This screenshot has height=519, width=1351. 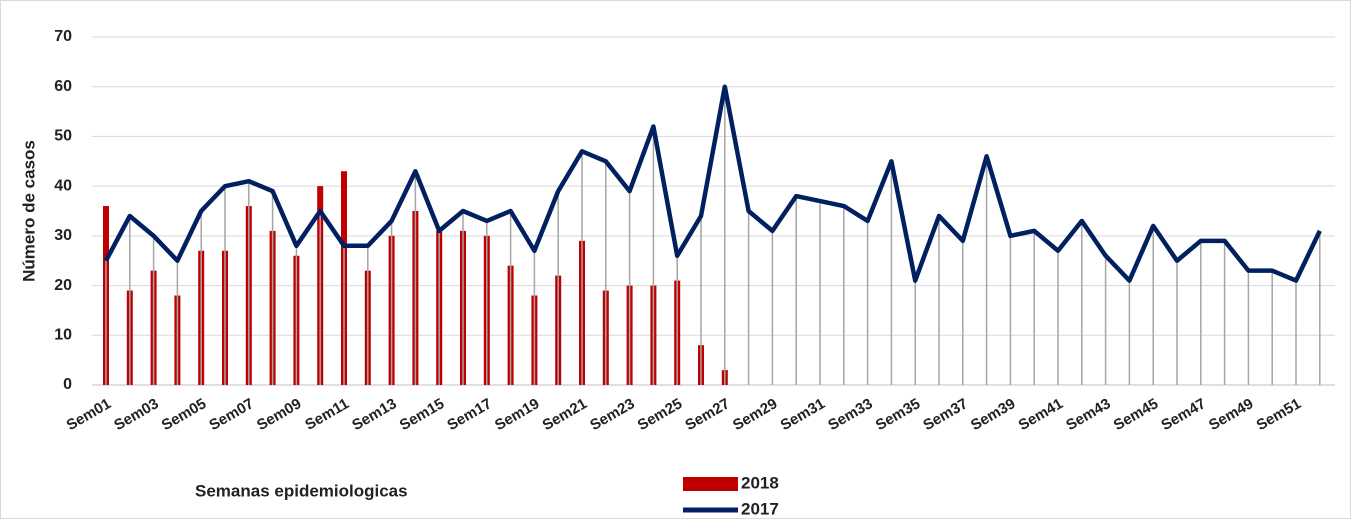 What do you see at coordinates (707, 414) in the screenshot?
I see `x-tick-label: Sem27` at bounding box center [707, 414].